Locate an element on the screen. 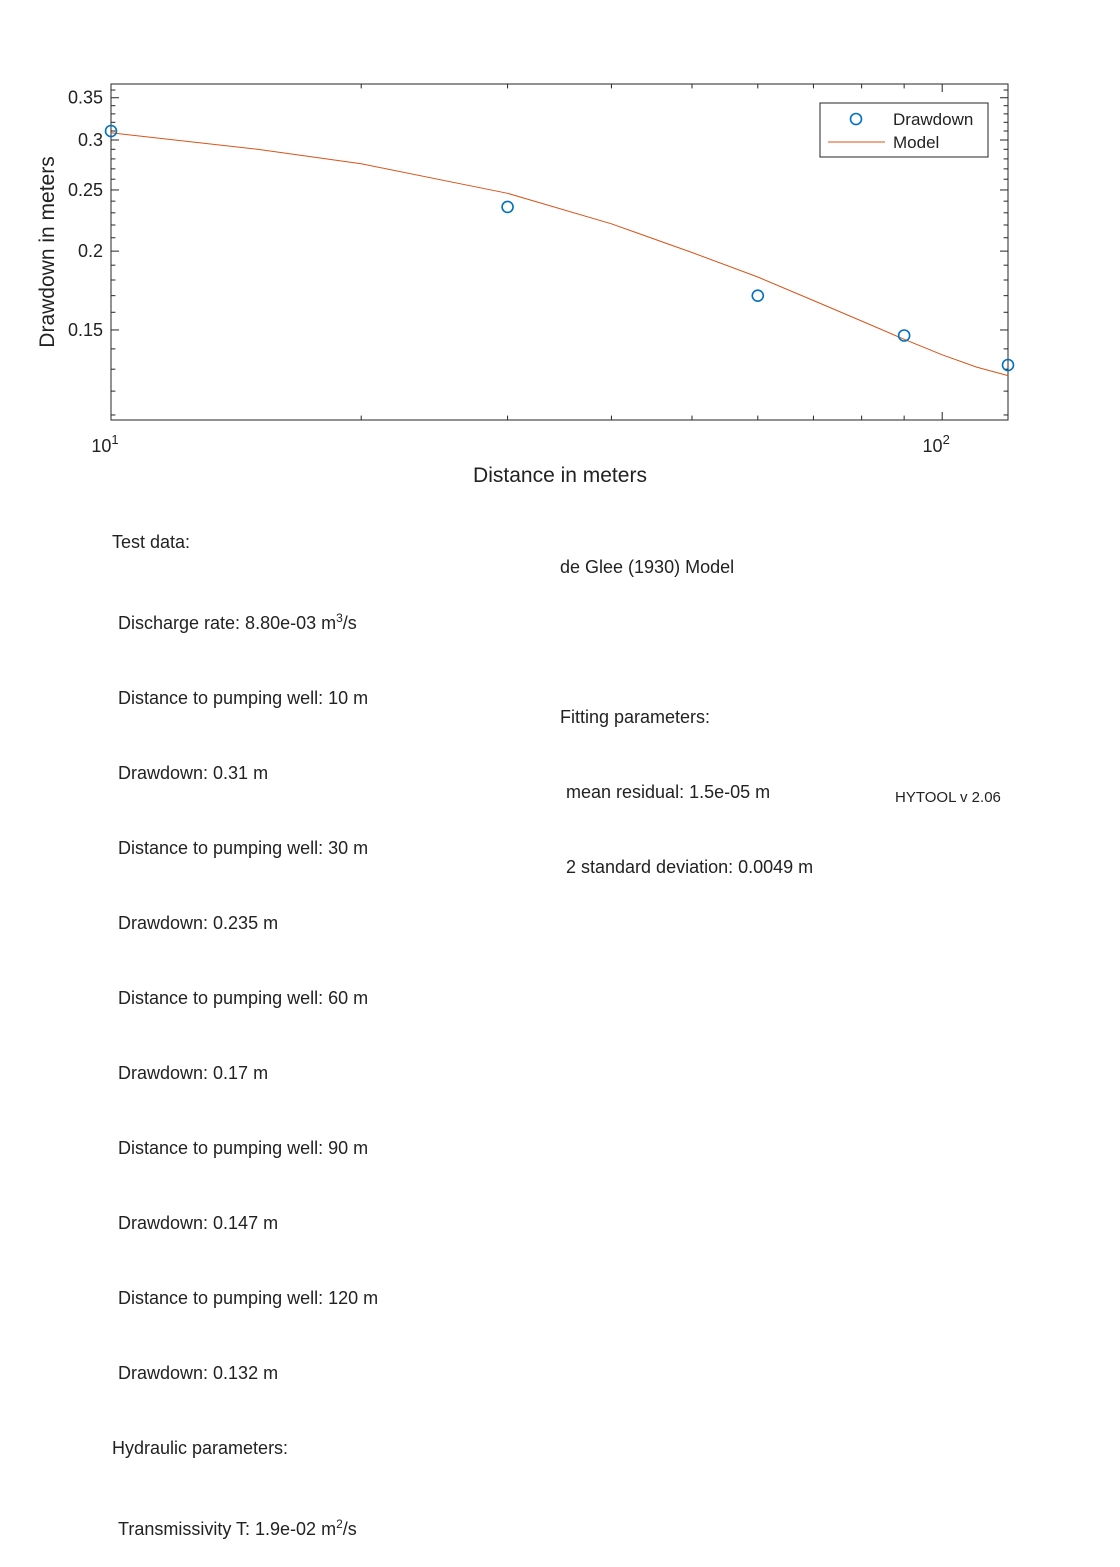 The width and height of the screenshot is (1120, 1567). discharge-rate-exponent: 3 is located at coordinates (339, 618).